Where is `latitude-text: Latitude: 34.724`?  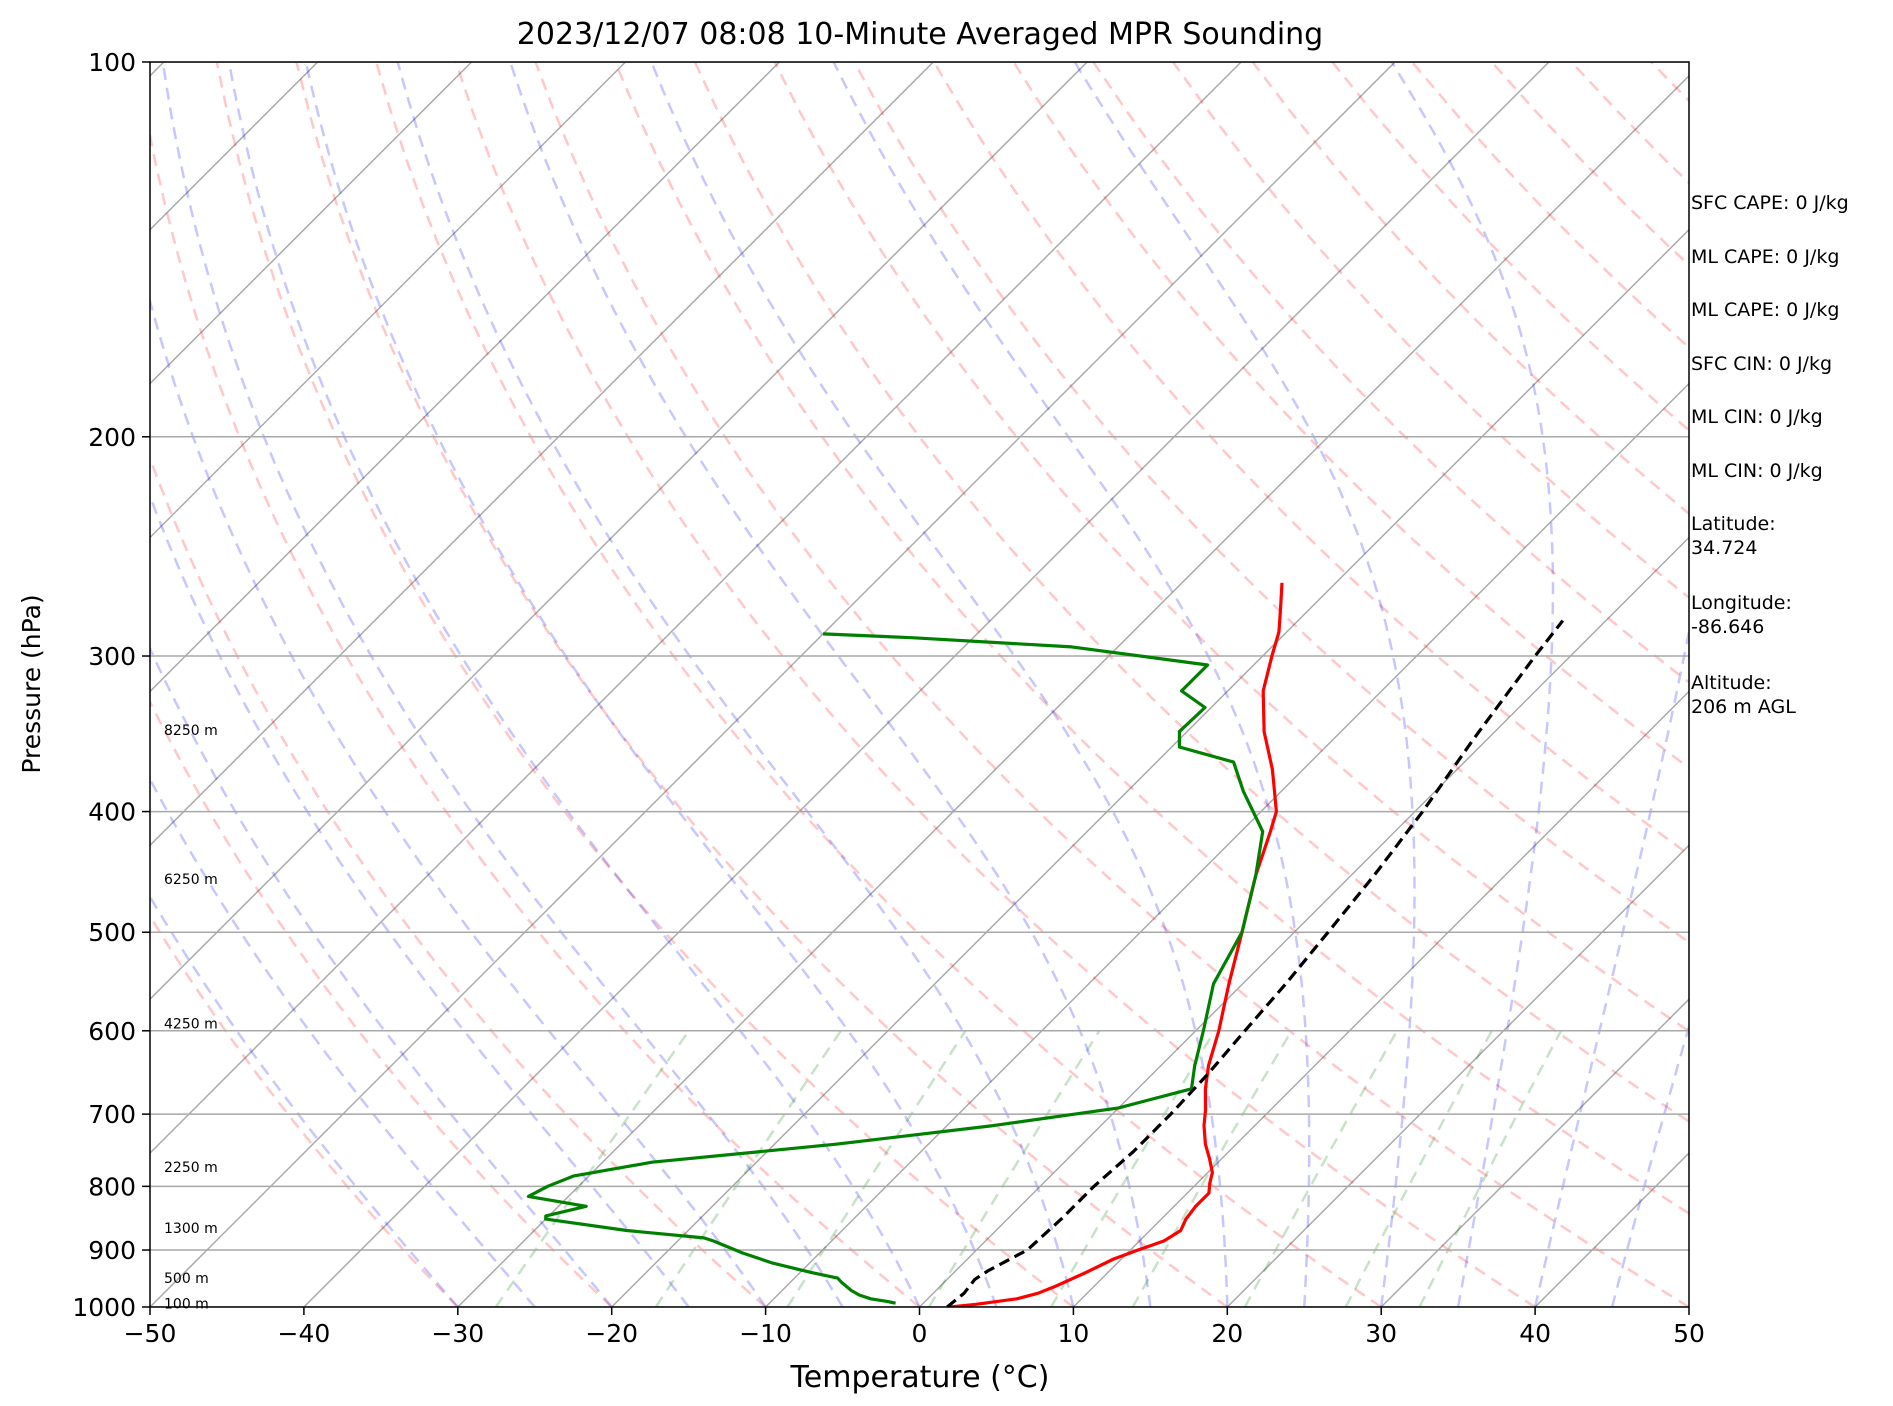 latitude-text: Latitude: 34.724 is located at coordinates (1733, 536).